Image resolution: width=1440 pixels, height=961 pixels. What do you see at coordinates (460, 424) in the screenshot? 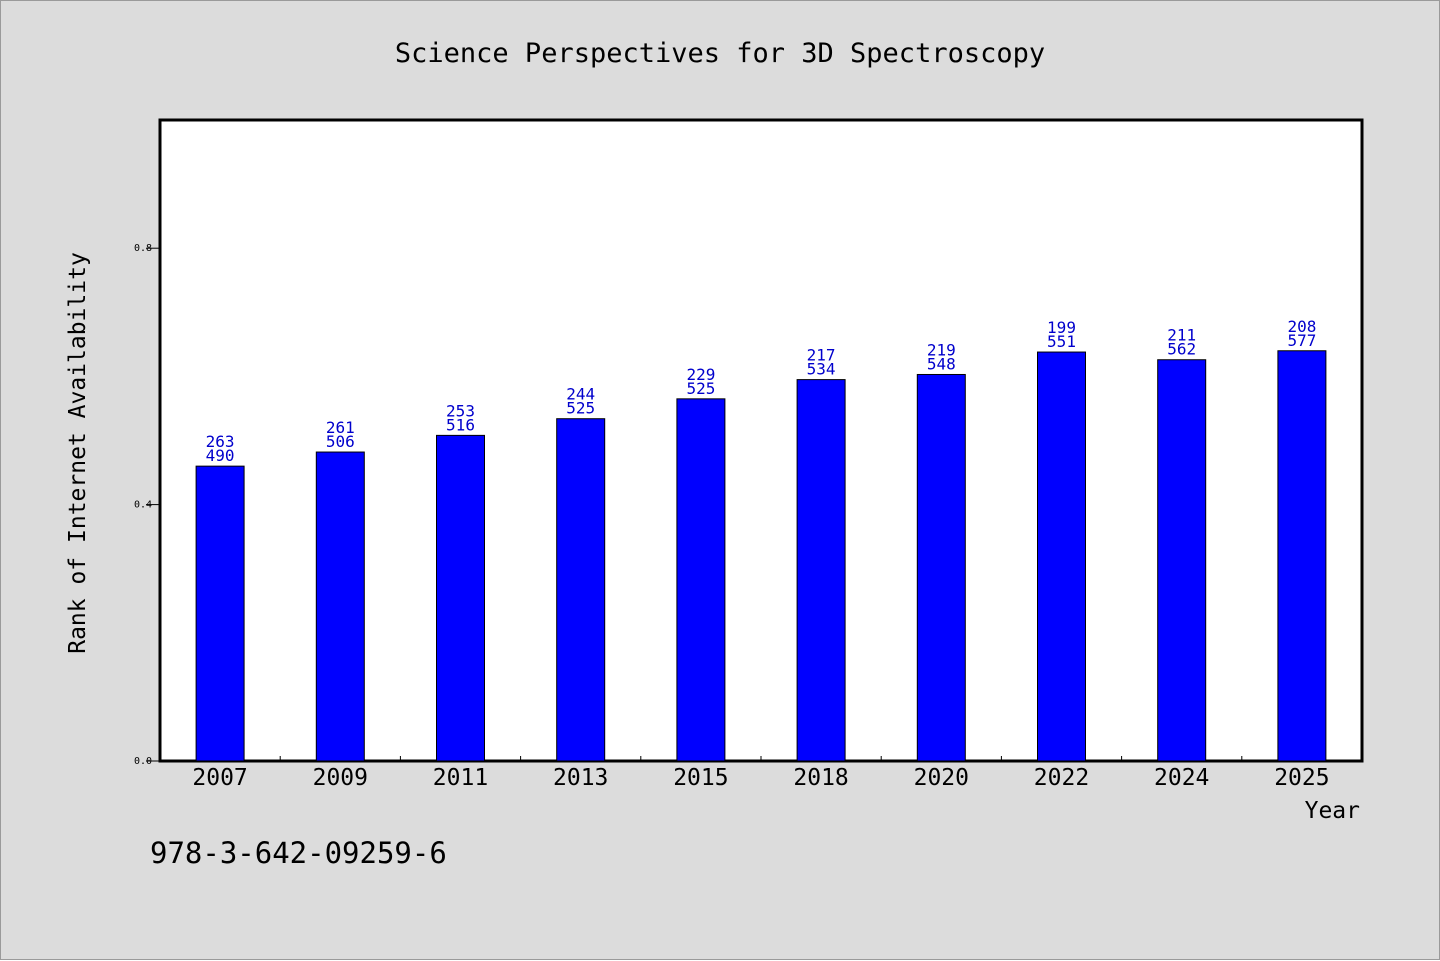
I see `bar-data-label: 516` at bounding box center [460, 424].